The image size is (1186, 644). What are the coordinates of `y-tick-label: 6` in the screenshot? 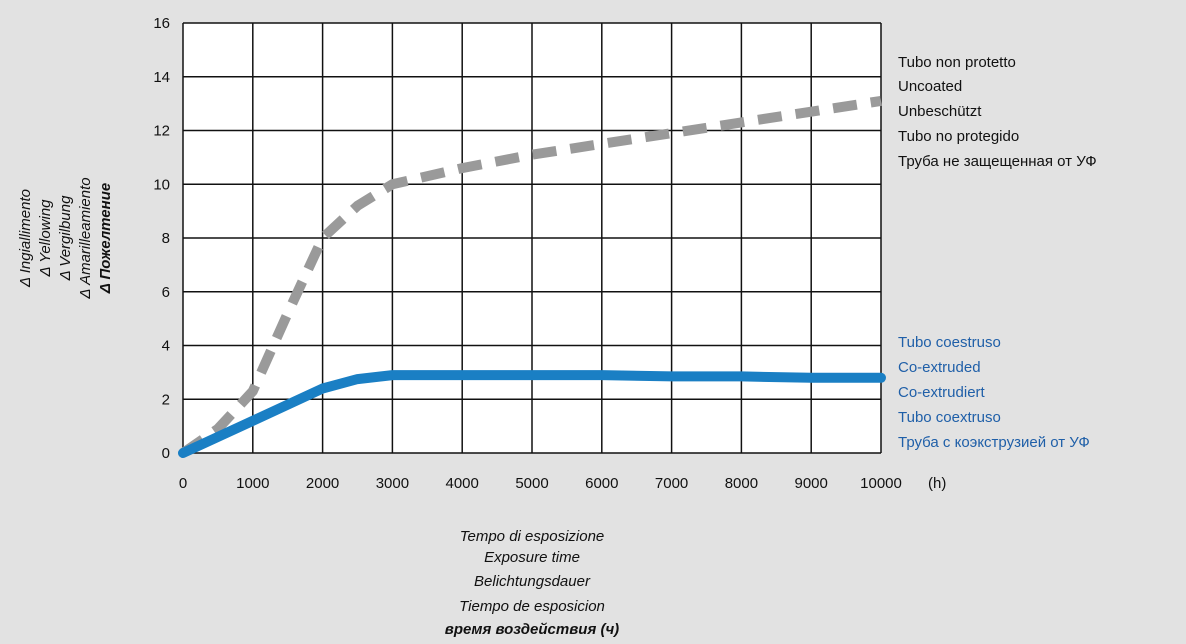 It's located at (166, 292).